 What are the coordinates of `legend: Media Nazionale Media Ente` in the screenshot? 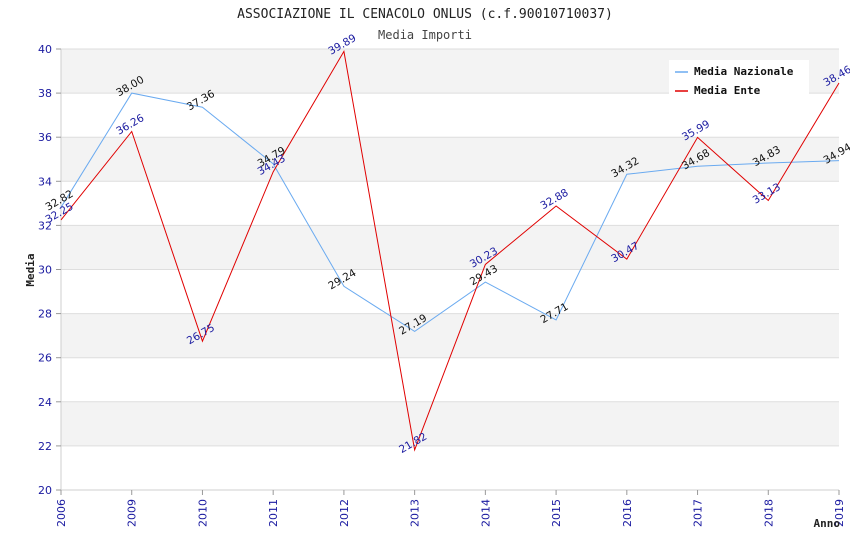 It's located at (739, 78).